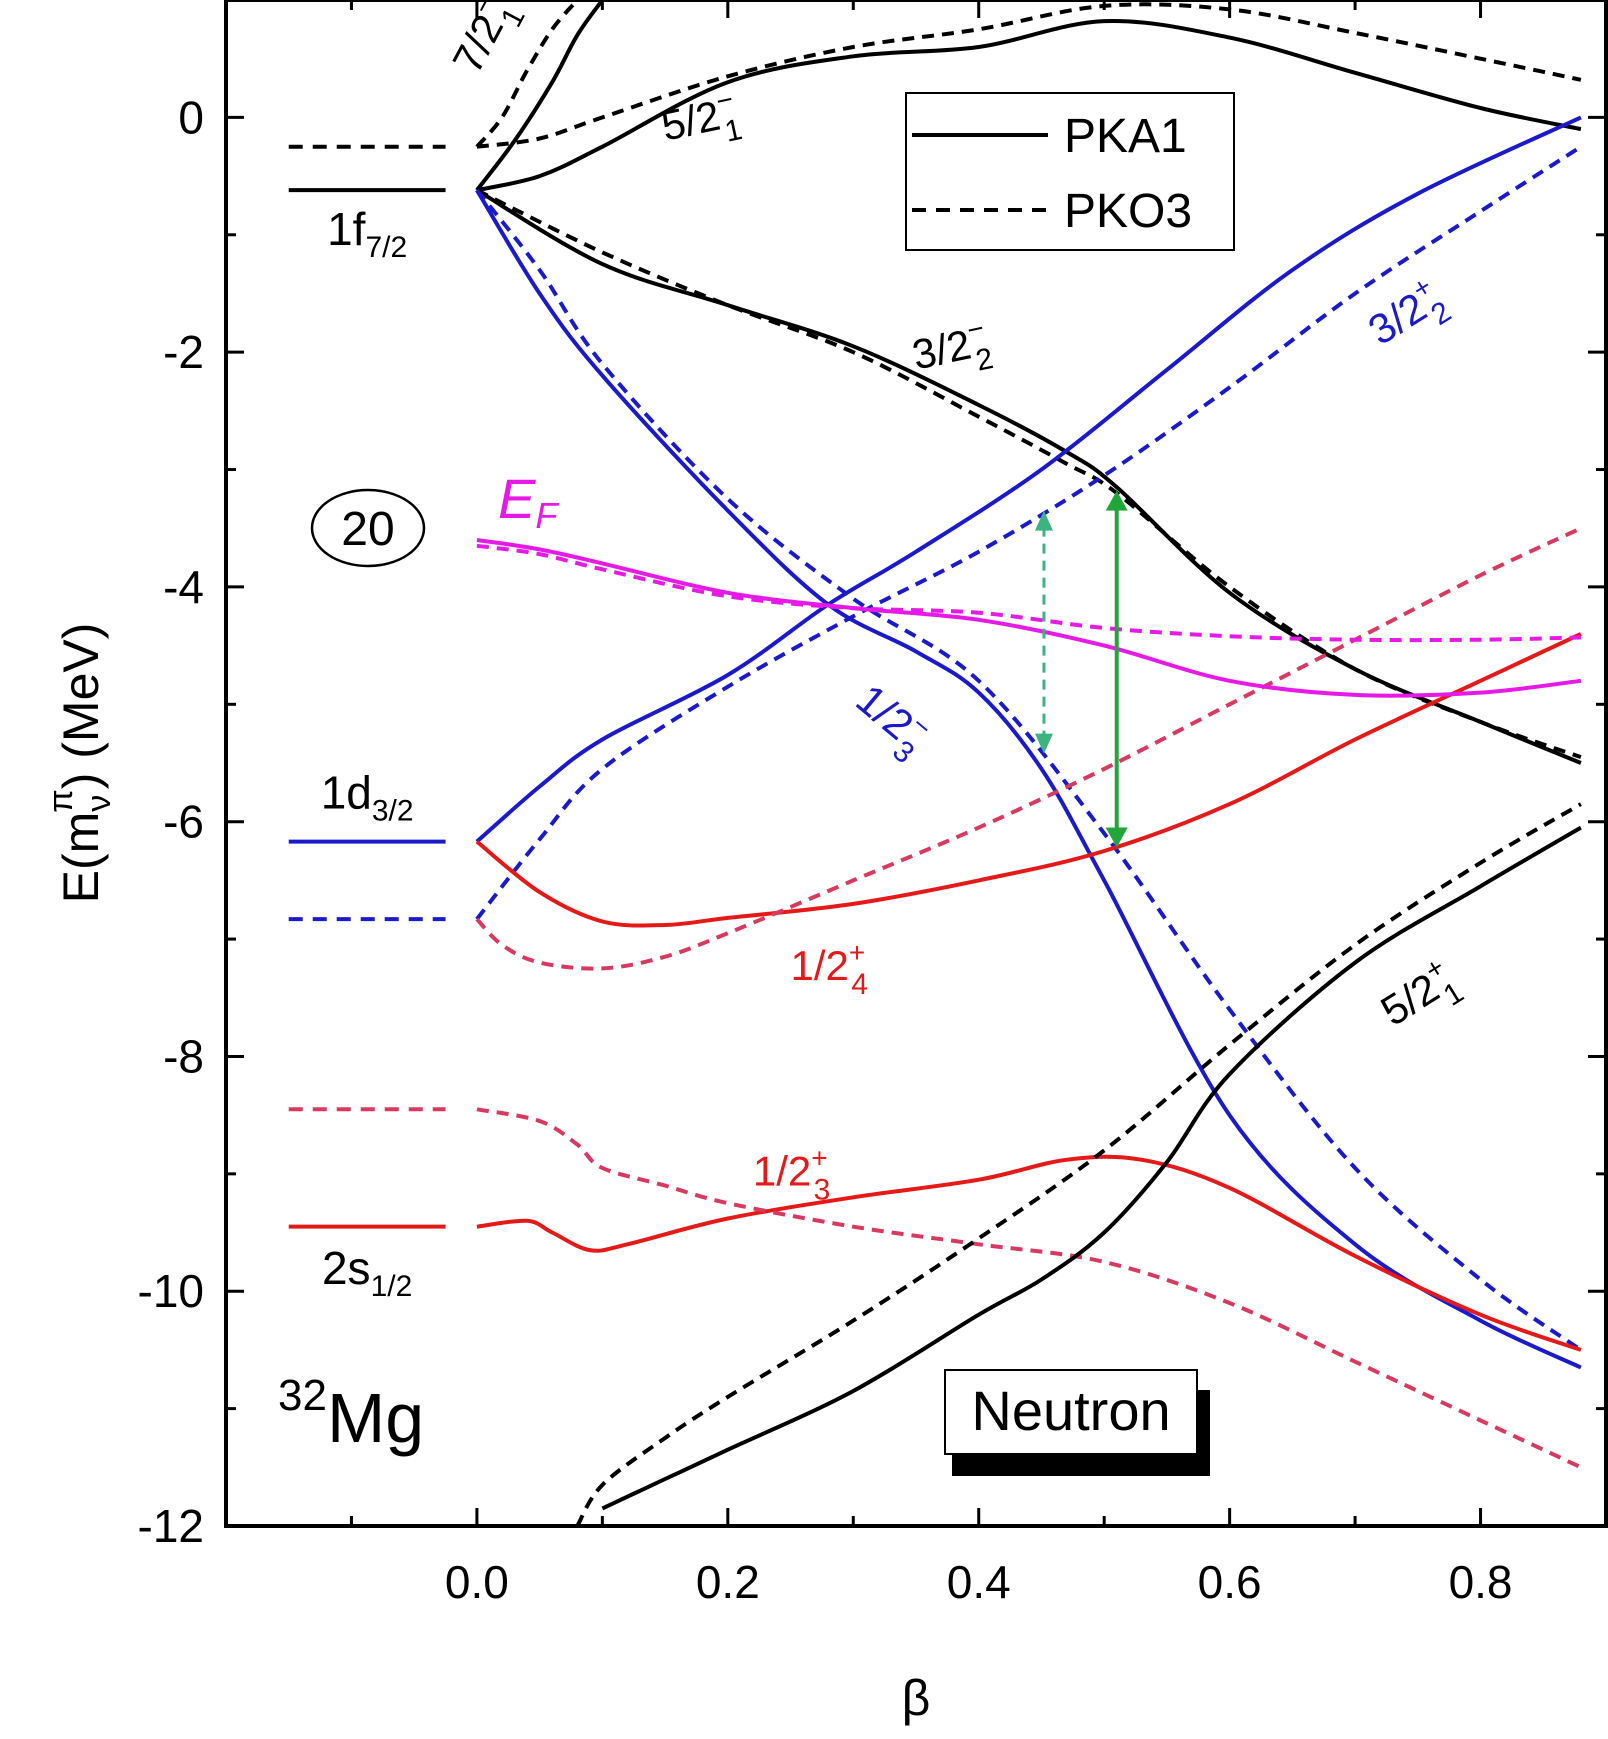  Describe the element at coordinates (392, 1286) in the screenshot. I see `spherical-level-sub: 1/2` at that location.